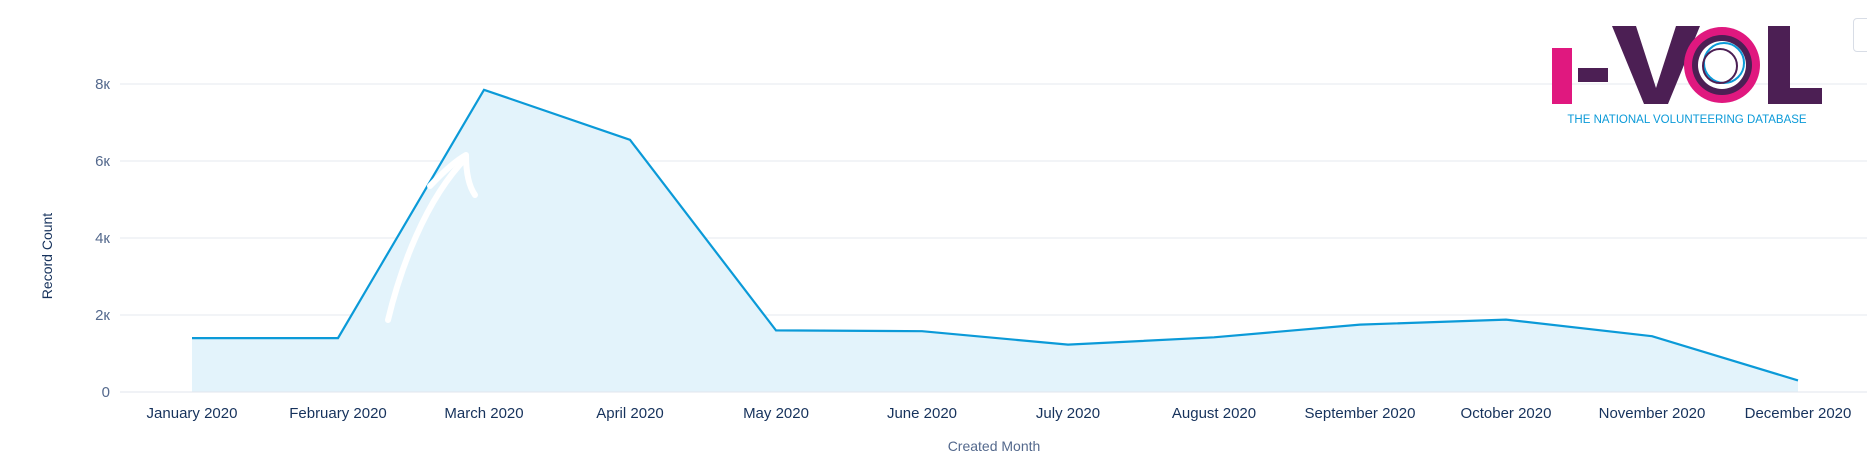  I want to click on logo-v, so click(1656, 65).